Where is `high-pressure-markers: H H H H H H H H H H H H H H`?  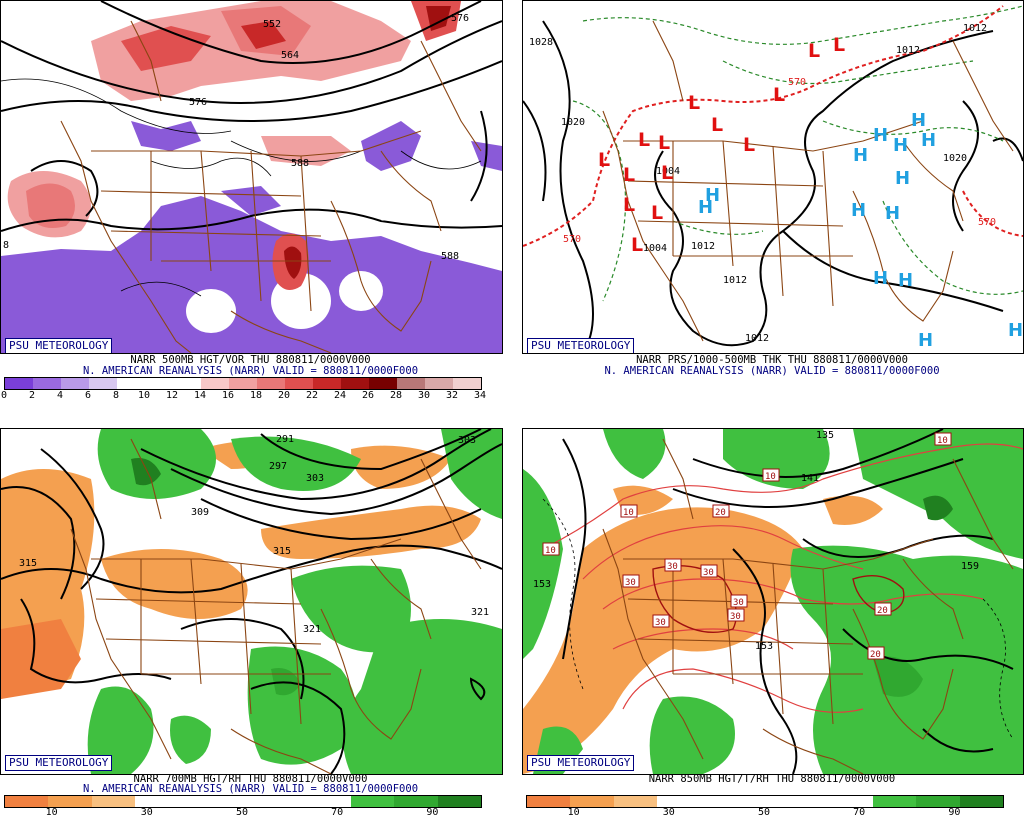
high-pressure-markers: H H H H H H H H H H H H H H is located at coordinates (860, 230).